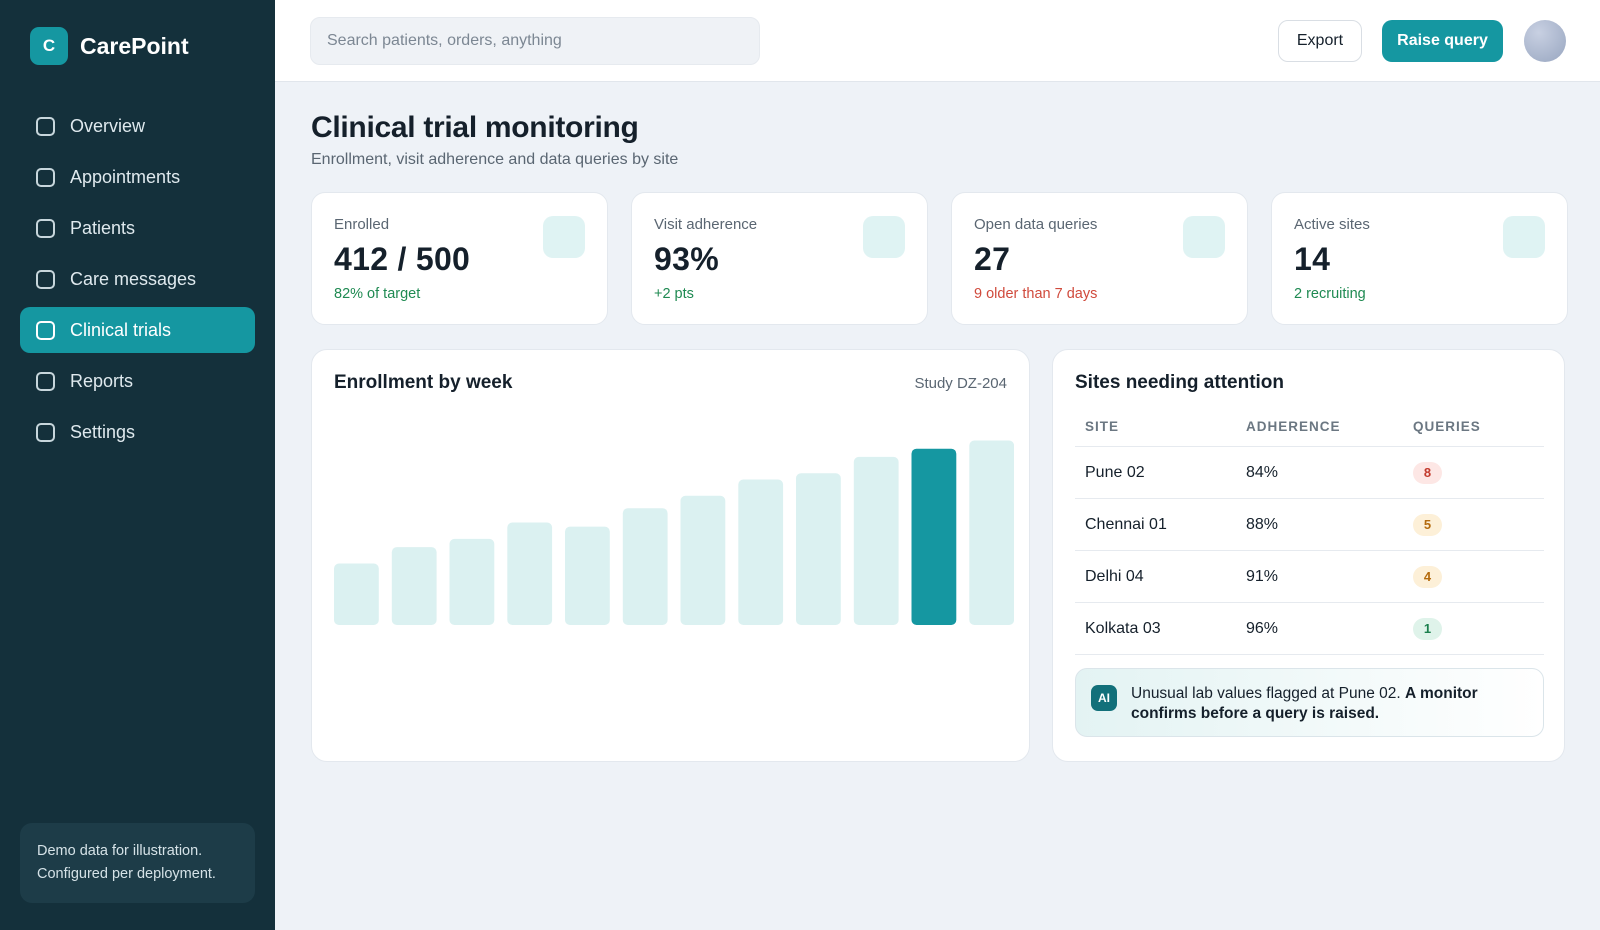 This screenshot has height=930, width=1600. I want to click on enrollment-title: Enrollment by week, so click(423, 382).